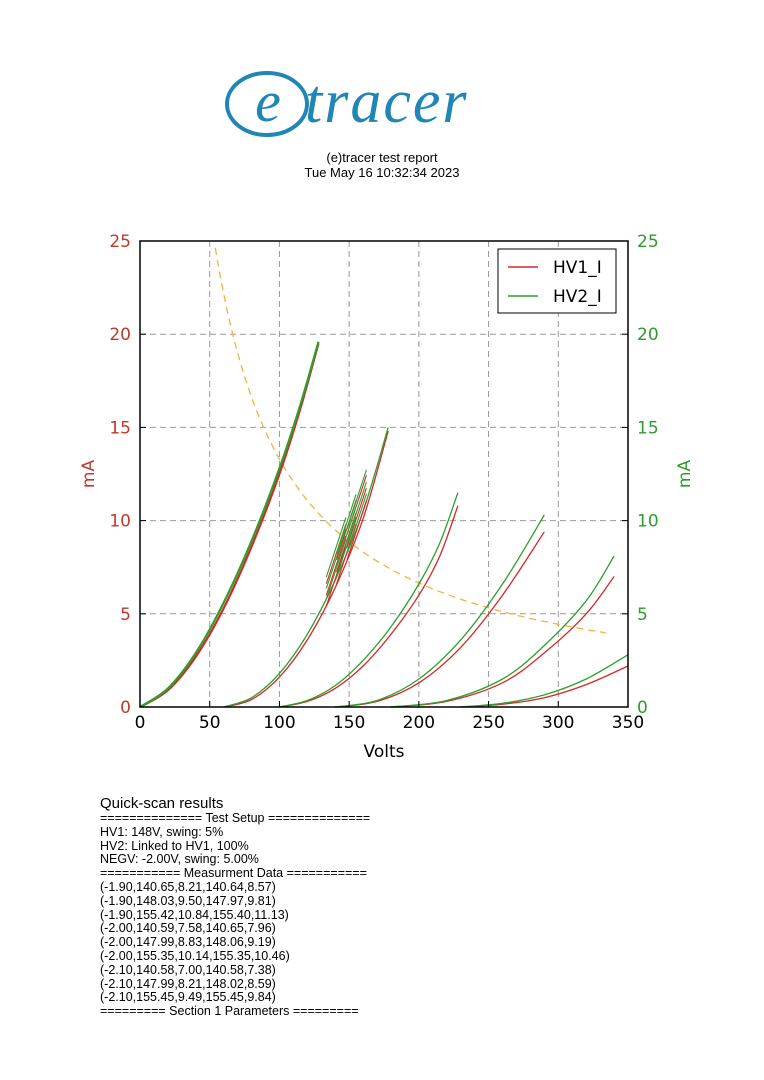 This screenshot has width=764, height=1080. What do you see at coordinates (120, 335) in the screenshot?
I see `y-tick-label-left: 20` at bounding box center [120, 335].